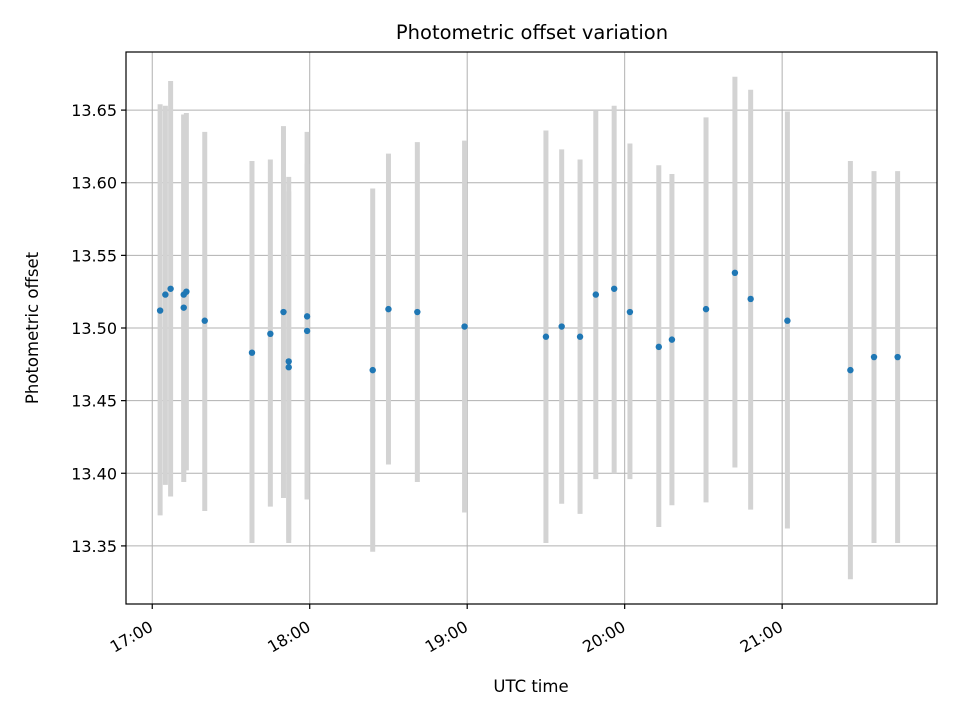 The width and height of the screenshot is (960, 720). I want to click on y-tick-label: 13.45, so click(94, 401).